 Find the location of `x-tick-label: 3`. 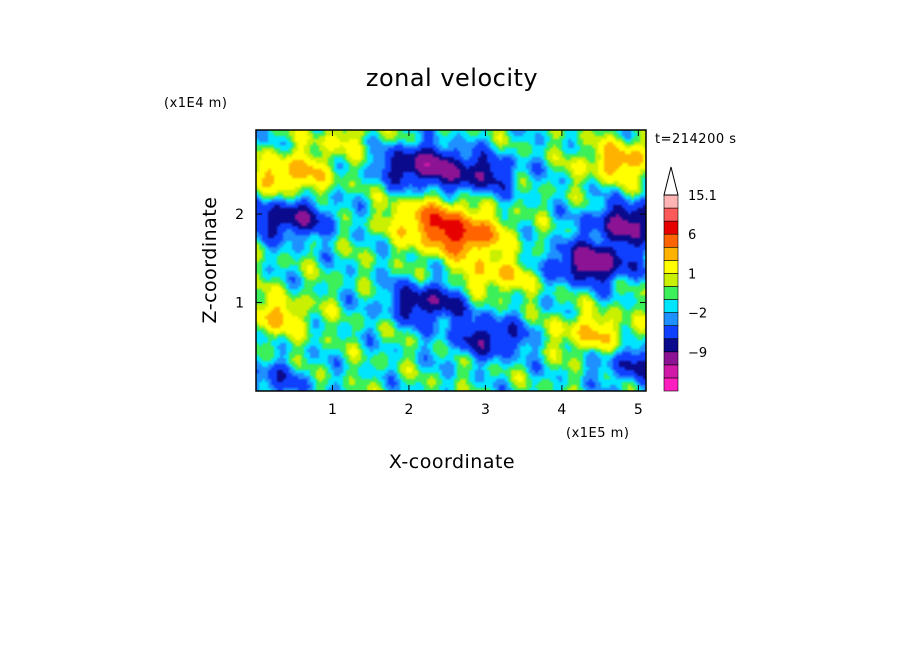

x-tick-label: 3 is located at coordinates (485, 410).